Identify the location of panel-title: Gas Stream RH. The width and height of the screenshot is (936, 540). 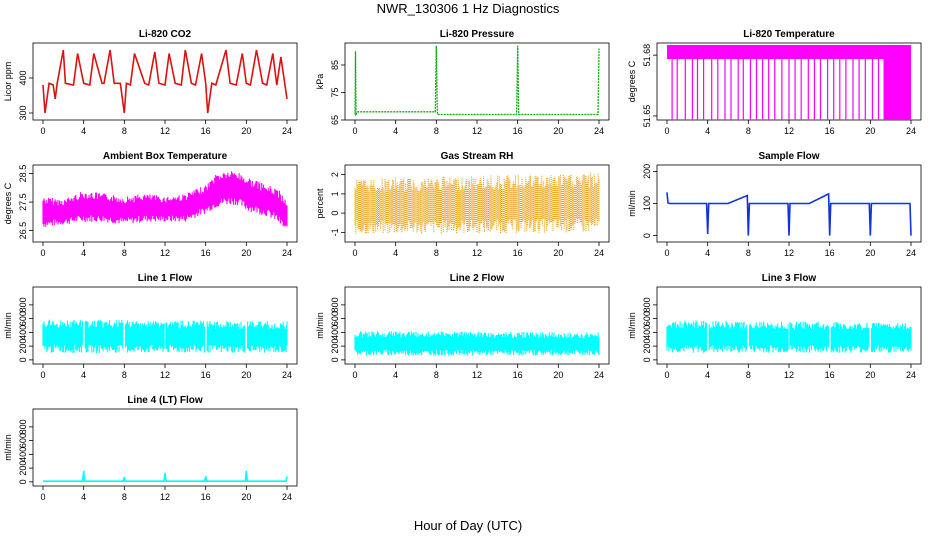
(477, 156).